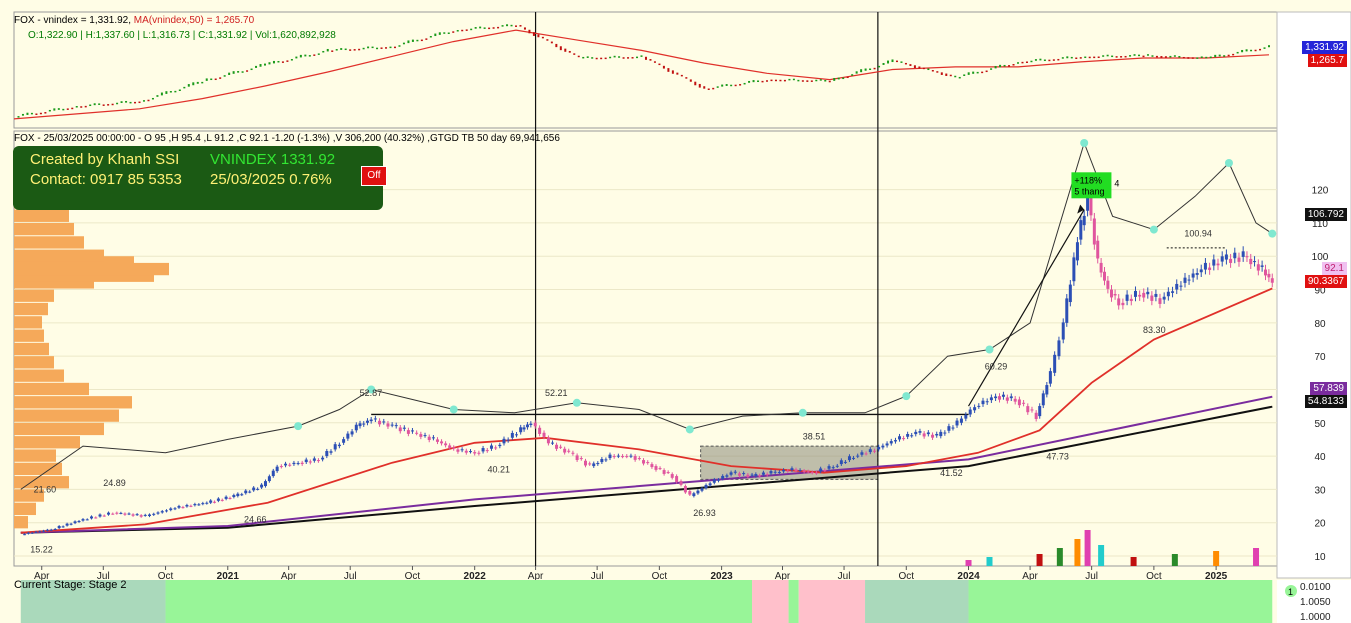  I want to click on x-tick-label: Jul, so click(1091, 576).